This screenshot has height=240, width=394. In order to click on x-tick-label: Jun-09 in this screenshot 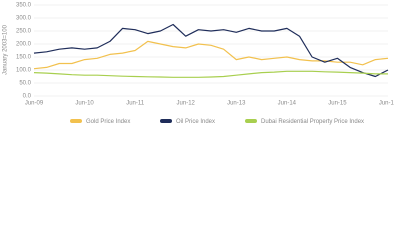, I will do `click(34, 104)`.